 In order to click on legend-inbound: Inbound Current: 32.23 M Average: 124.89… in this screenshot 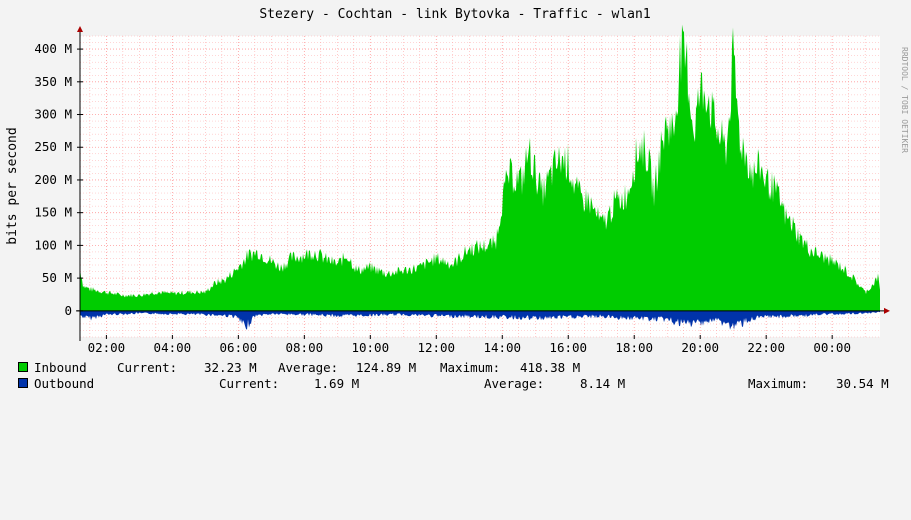, I will do `click(455, 368)`.